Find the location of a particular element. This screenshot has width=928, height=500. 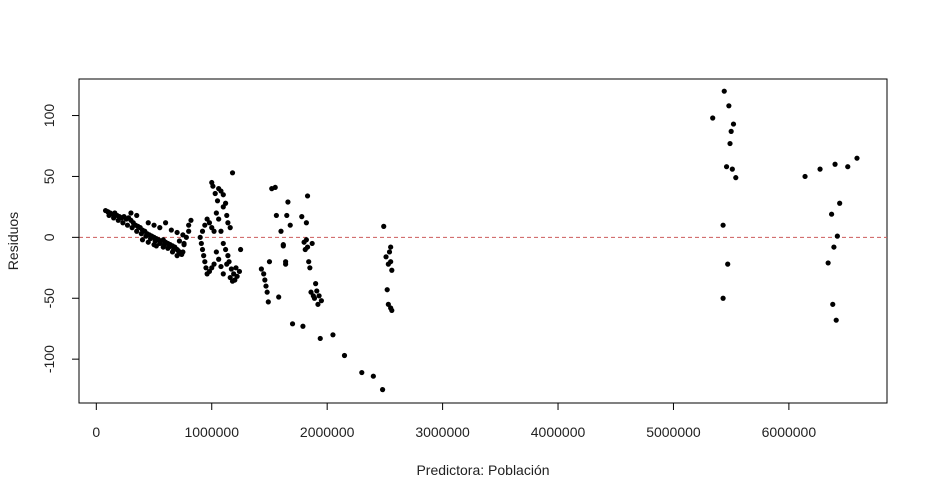

x-tick-label: 4000000 is located at coordinates (558, 432).